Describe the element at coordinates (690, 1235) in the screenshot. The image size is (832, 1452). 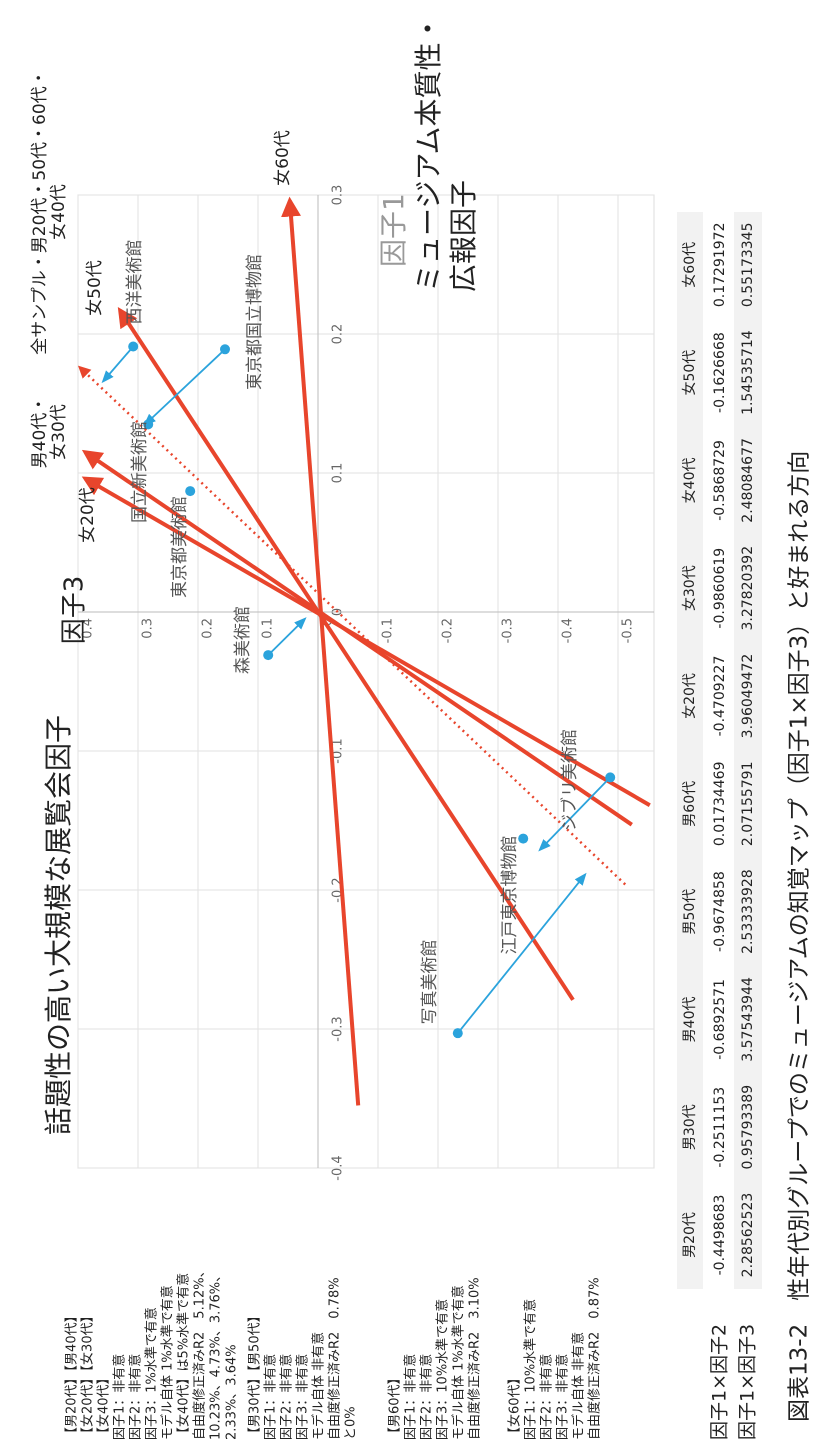
I see `table-header: 男20代` at that location.